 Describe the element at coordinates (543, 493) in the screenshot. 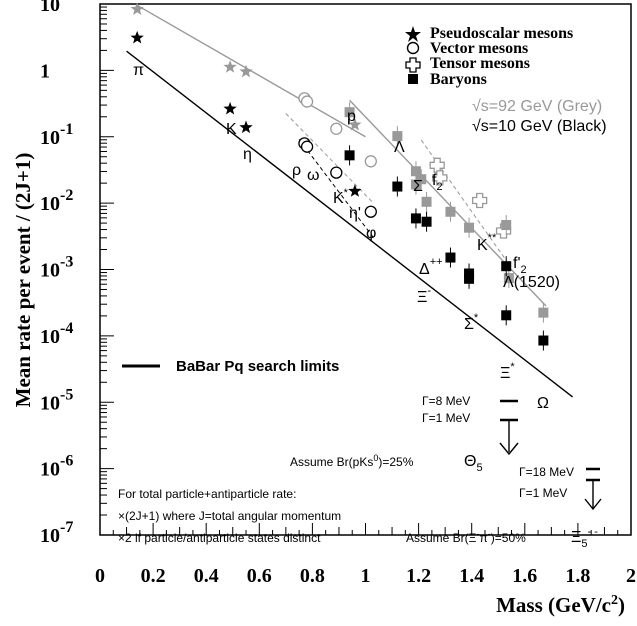

I see `gamma-label-1b: Γ=1 MeV` at that location.